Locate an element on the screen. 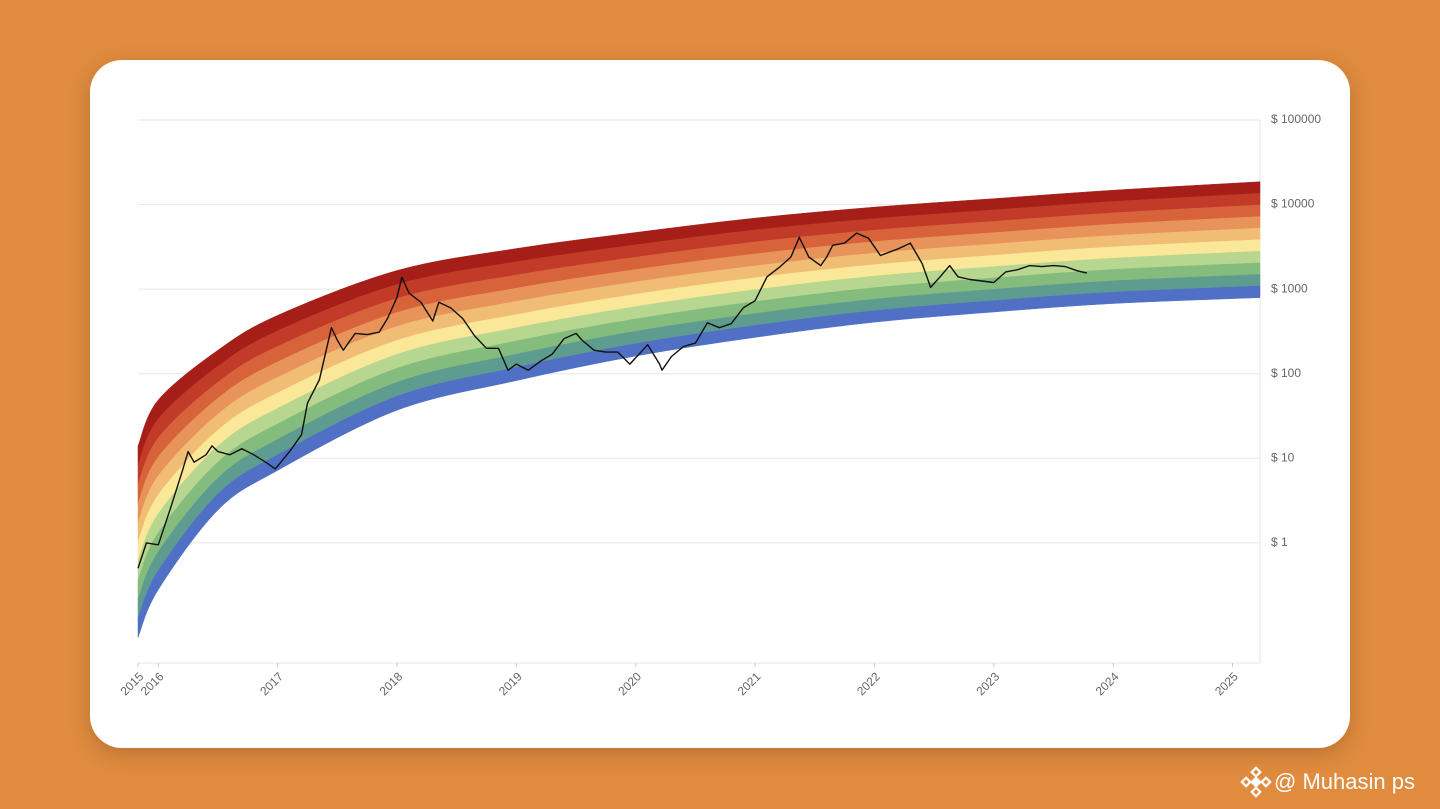  logo is located at coordinates (1256, 782).